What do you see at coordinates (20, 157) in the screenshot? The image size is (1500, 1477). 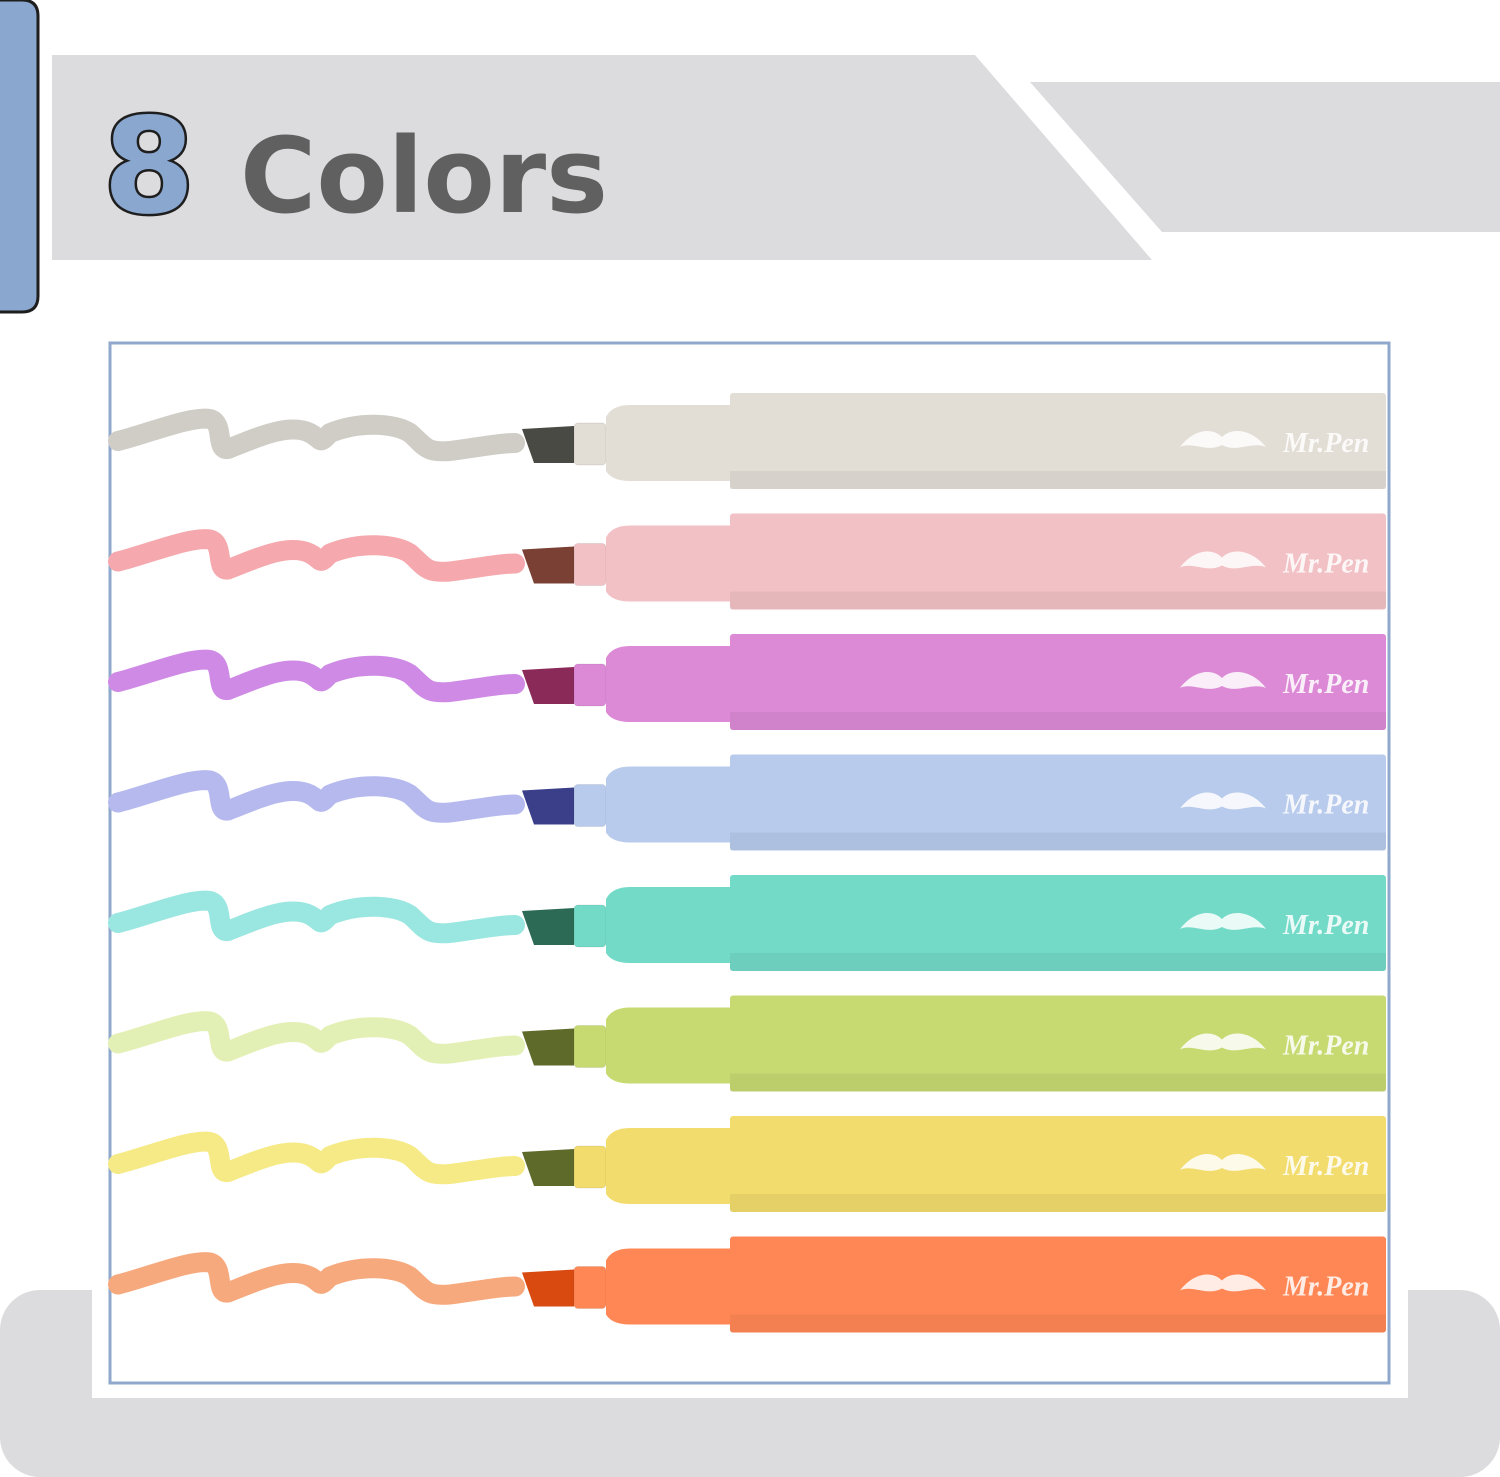 I see `side-tab` at bounding box center [20, 157].